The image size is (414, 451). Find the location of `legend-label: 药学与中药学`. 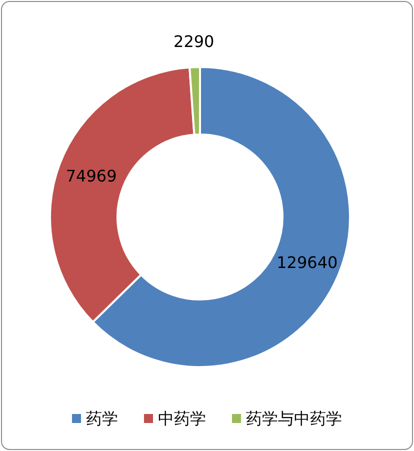

legend-label: 药学与中药学 is located at coordinates (294, 418).